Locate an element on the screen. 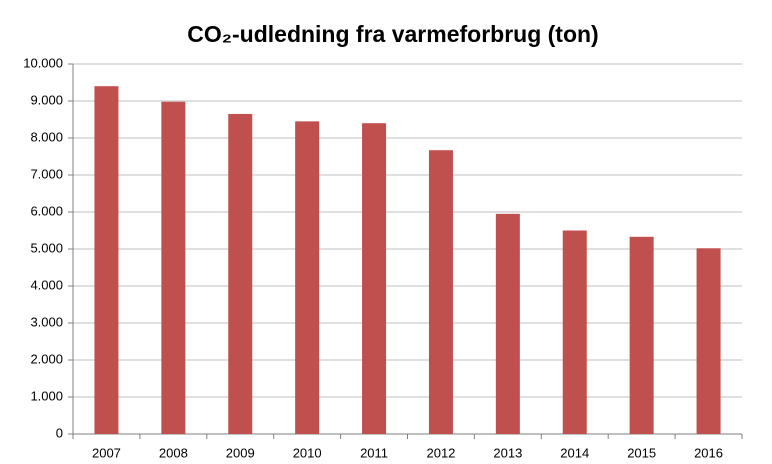 Image resolution: width=772 pixels, height=464 pixels. x-tick-label: 2007 is located at coordinates (106, 452).